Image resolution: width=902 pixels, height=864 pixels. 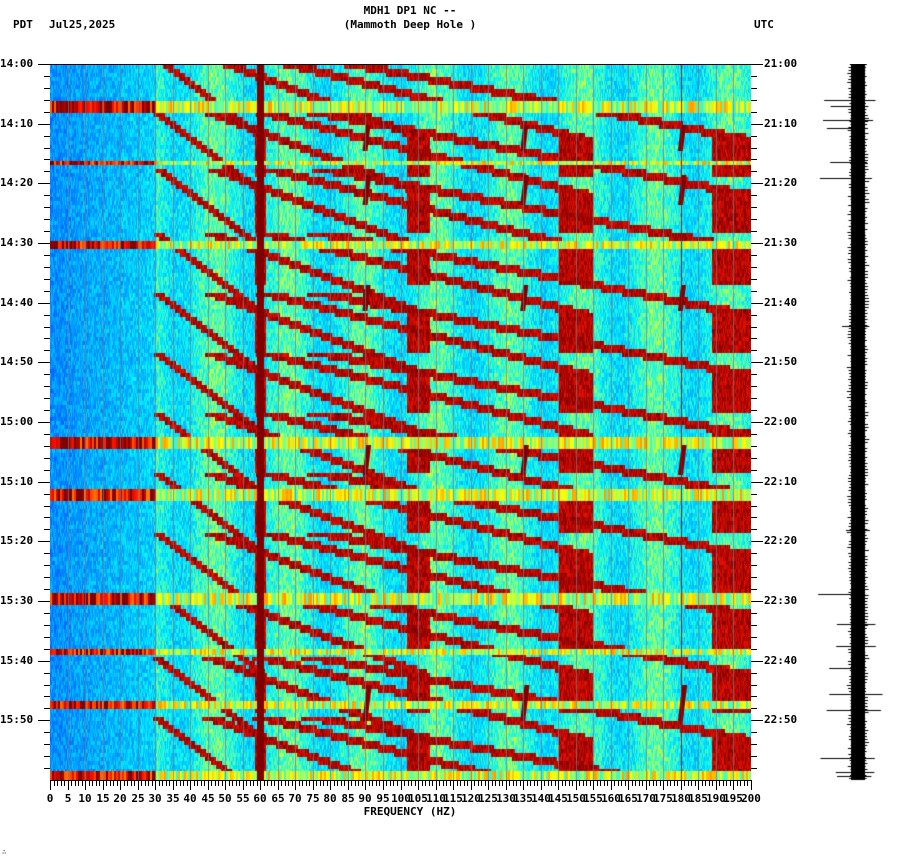 What do you see at coordinates (681, 798) in the screenshot?
I see `x-tick-label: 180` at bounding box center [681, 798].